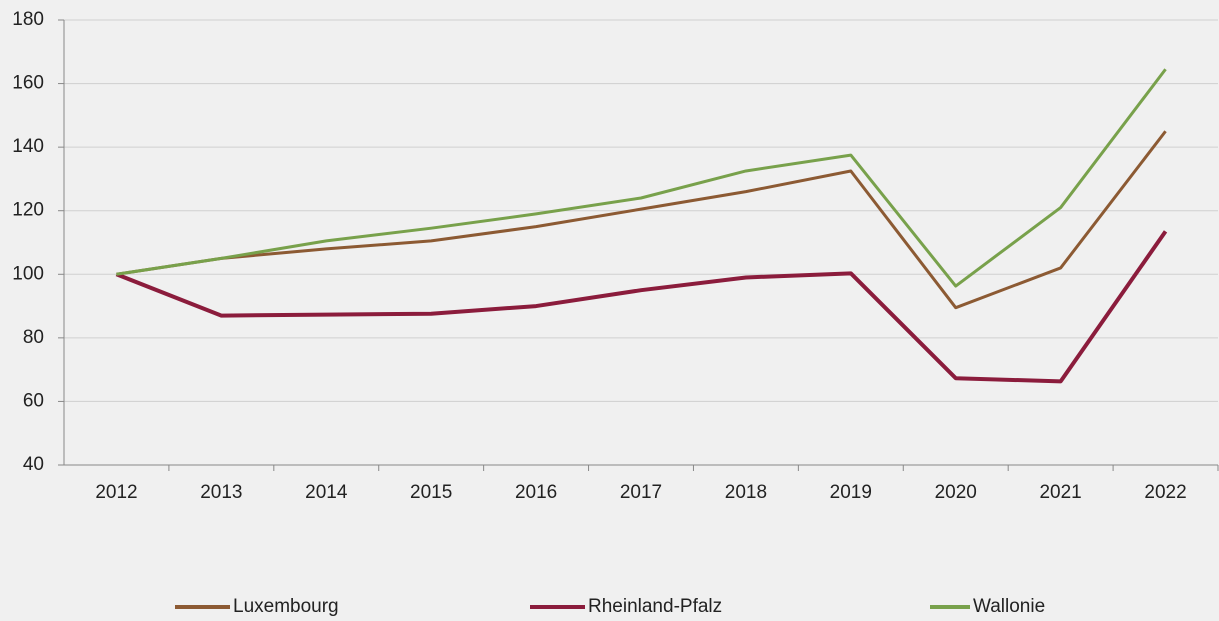  I want to click on y-tick-label: 160, so click(28, 83).